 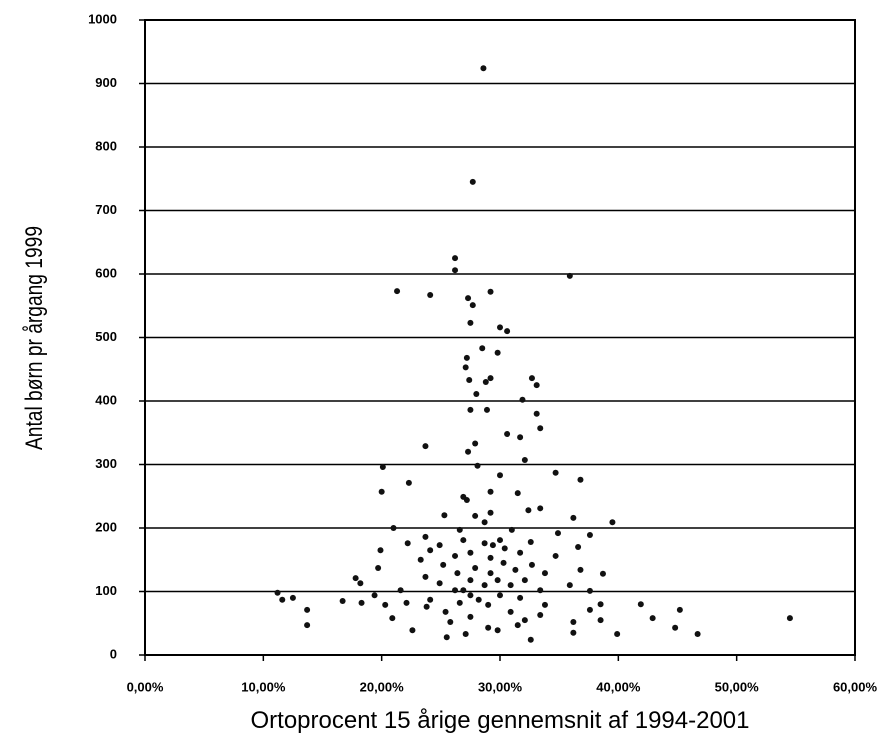 I want to click on x-tick-label: 30,00%, so click(x=500, y=686).